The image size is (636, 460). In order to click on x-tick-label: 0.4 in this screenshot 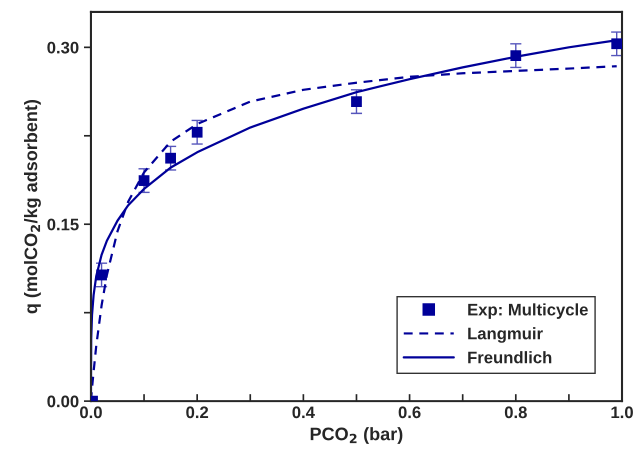, I will do `click(303, 412)`.